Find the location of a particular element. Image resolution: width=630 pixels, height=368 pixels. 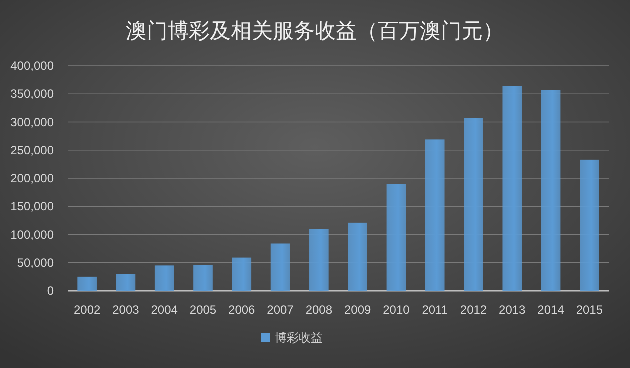

y-tick-label: 100,000 is located at coordinates (32, 235).